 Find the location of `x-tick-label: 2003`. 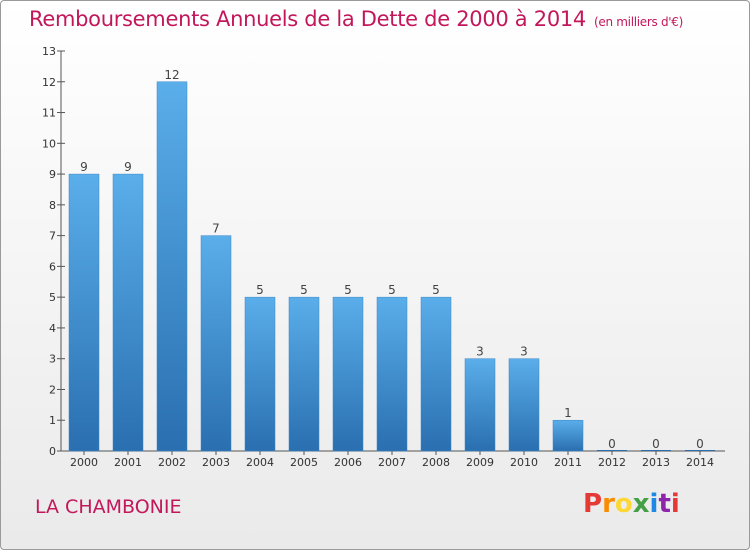

x-tick-label: 2003 is located at coordinates (216, 462).